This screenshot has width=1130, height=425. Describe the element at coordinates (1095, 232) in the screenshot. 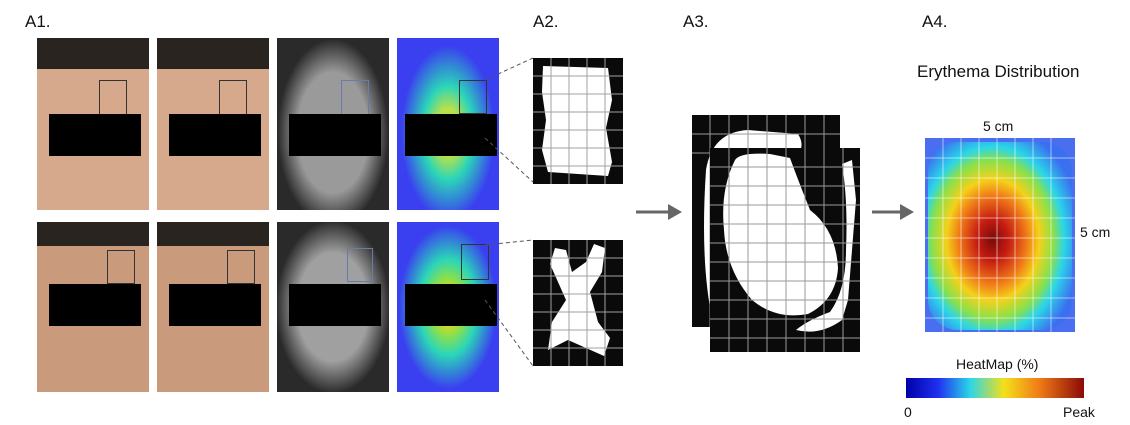

I see `a4-height-label: 5 cm` at that location.